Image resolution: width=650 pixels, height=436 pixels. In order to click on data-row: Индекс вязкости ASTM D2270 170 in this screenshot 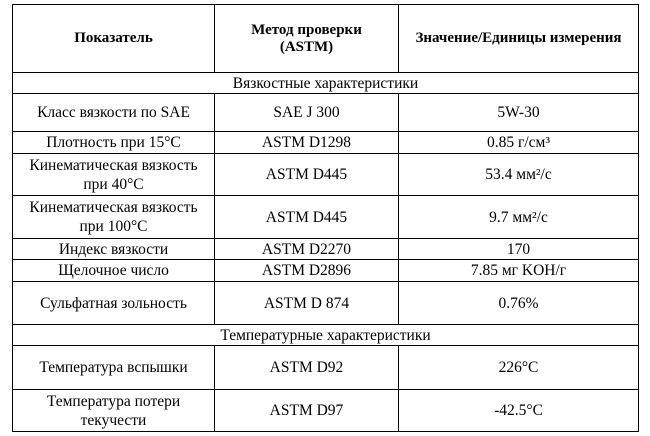, I will do `click(325, 249)`.